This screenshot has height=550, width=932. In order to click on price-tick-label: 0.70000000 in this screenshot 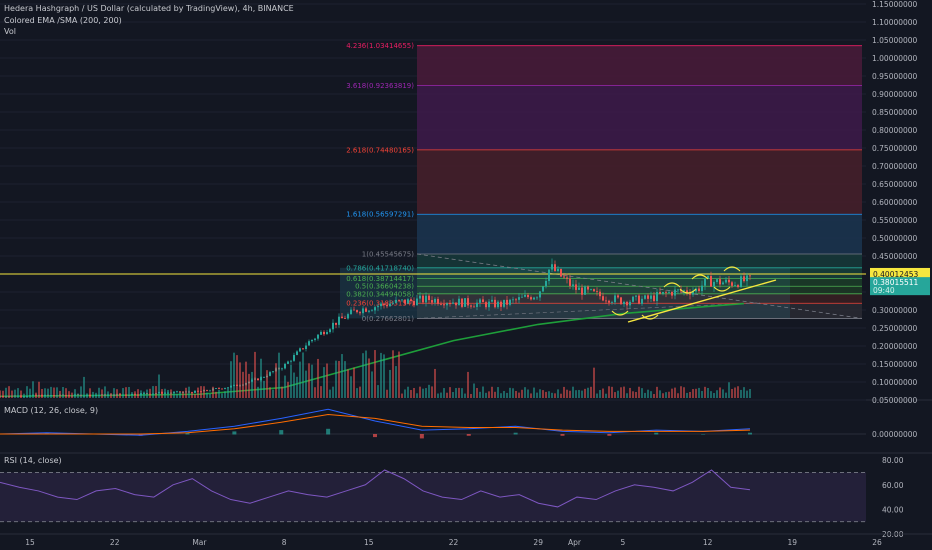, I will do `click(895, 166)`.